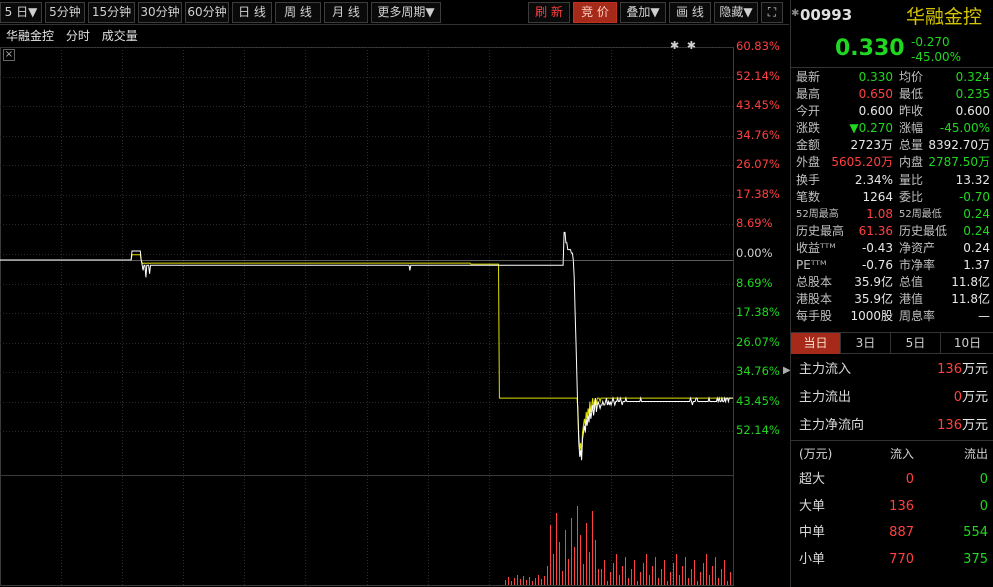 This screenshot has height=587, width=993. What do you see at coordinates (916, 343) in the screenshot?
I see `tab-5day: 5日` at bounding box center [916, 343].